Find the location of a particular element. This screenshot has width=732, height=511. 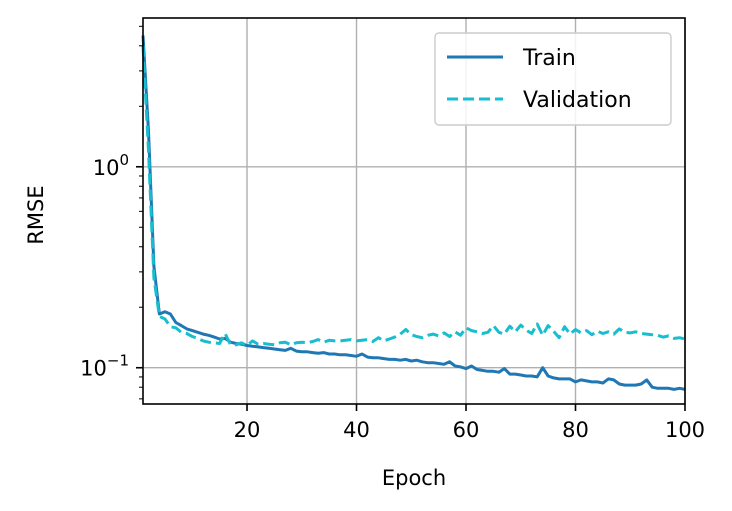

legend-validation-label: Validation is located at coordinates (577, 100).